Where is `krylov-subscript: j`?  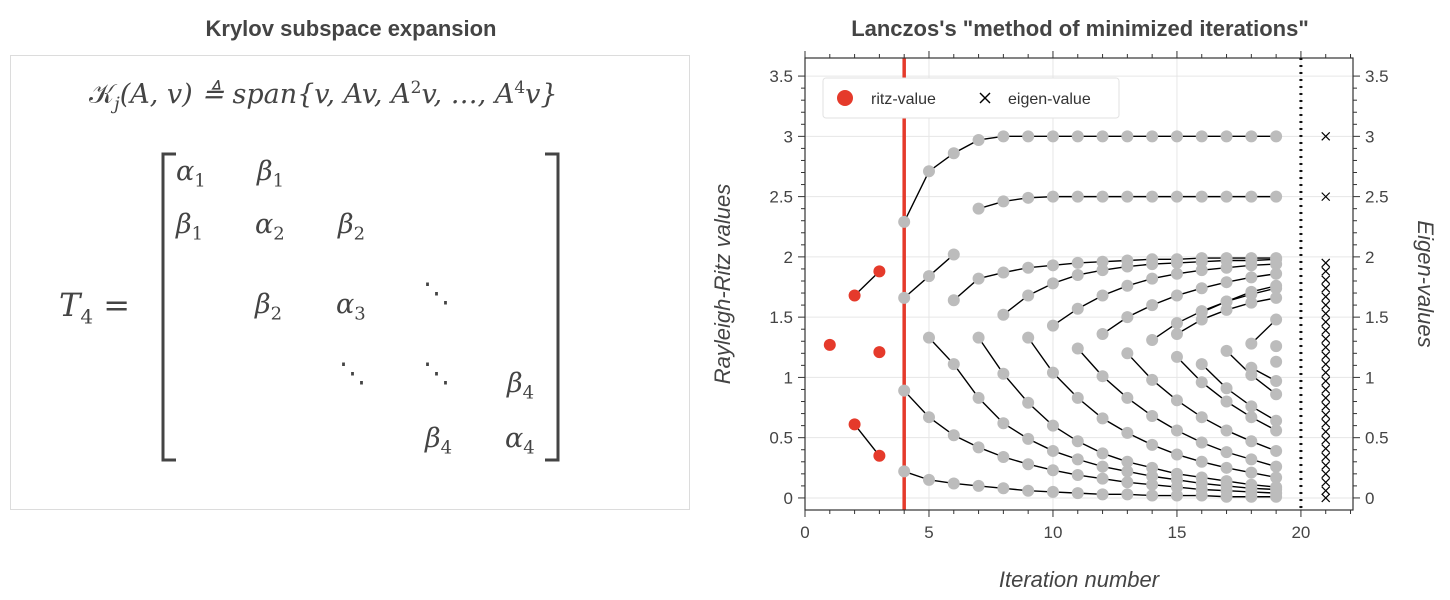
krylov-subscript: j is located at coordinates (117, 104).